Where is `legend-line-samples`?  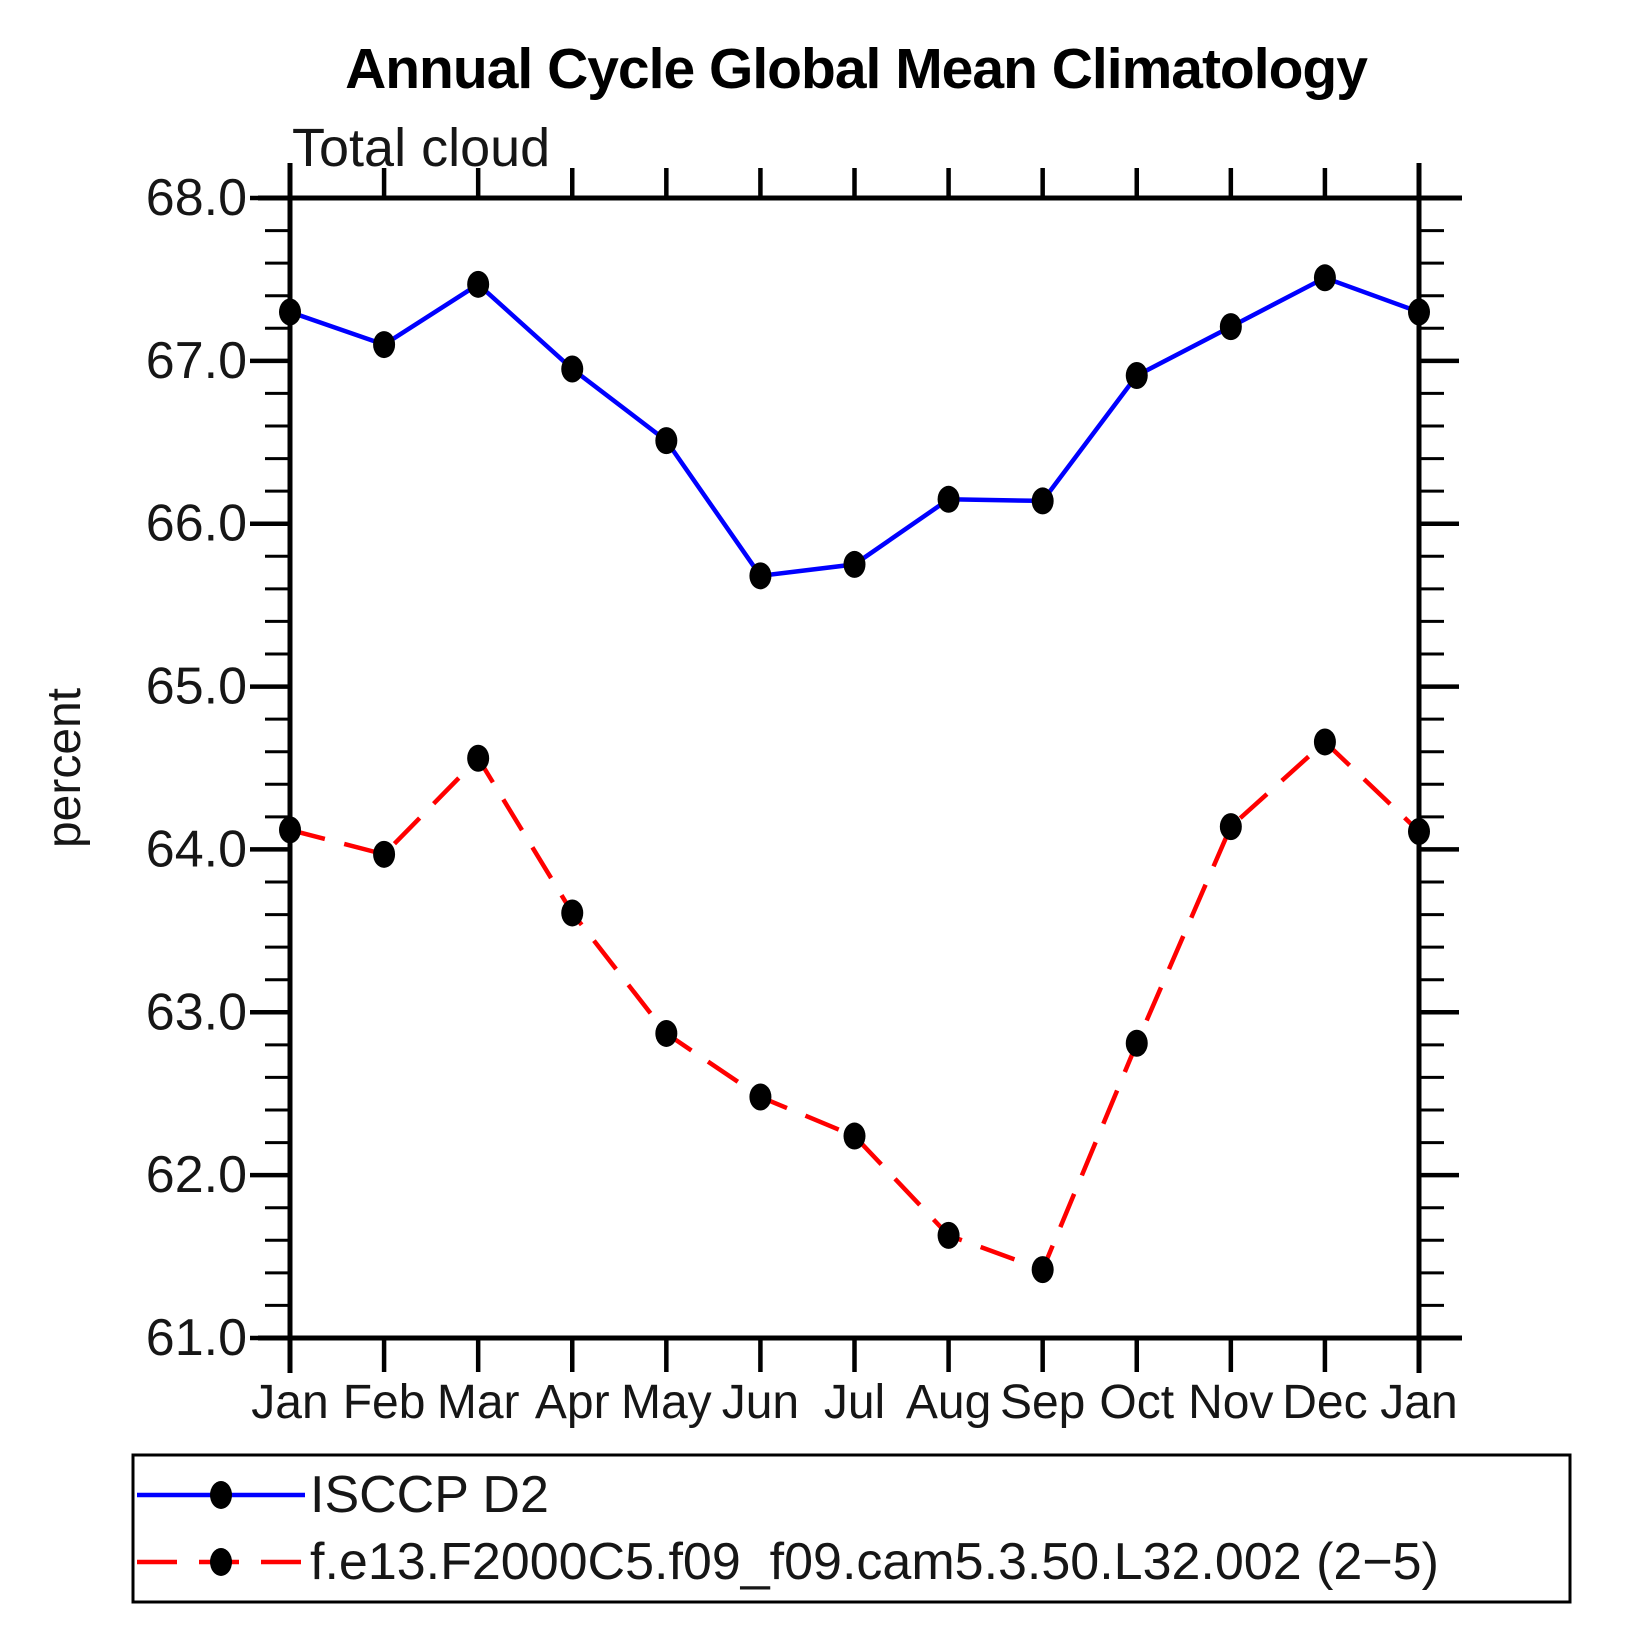
legend-line-samples is located at coordinates (221, 1528).